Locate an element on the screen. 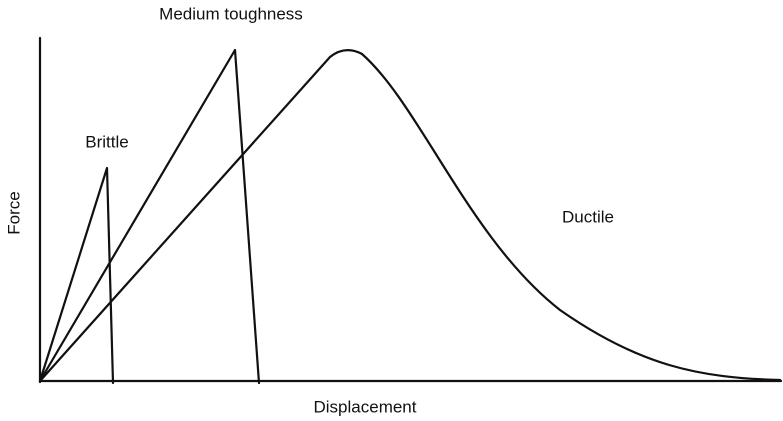 The height and width of the screenshot is (421, 783). brittle-curve is located at coordinates (76, 275).